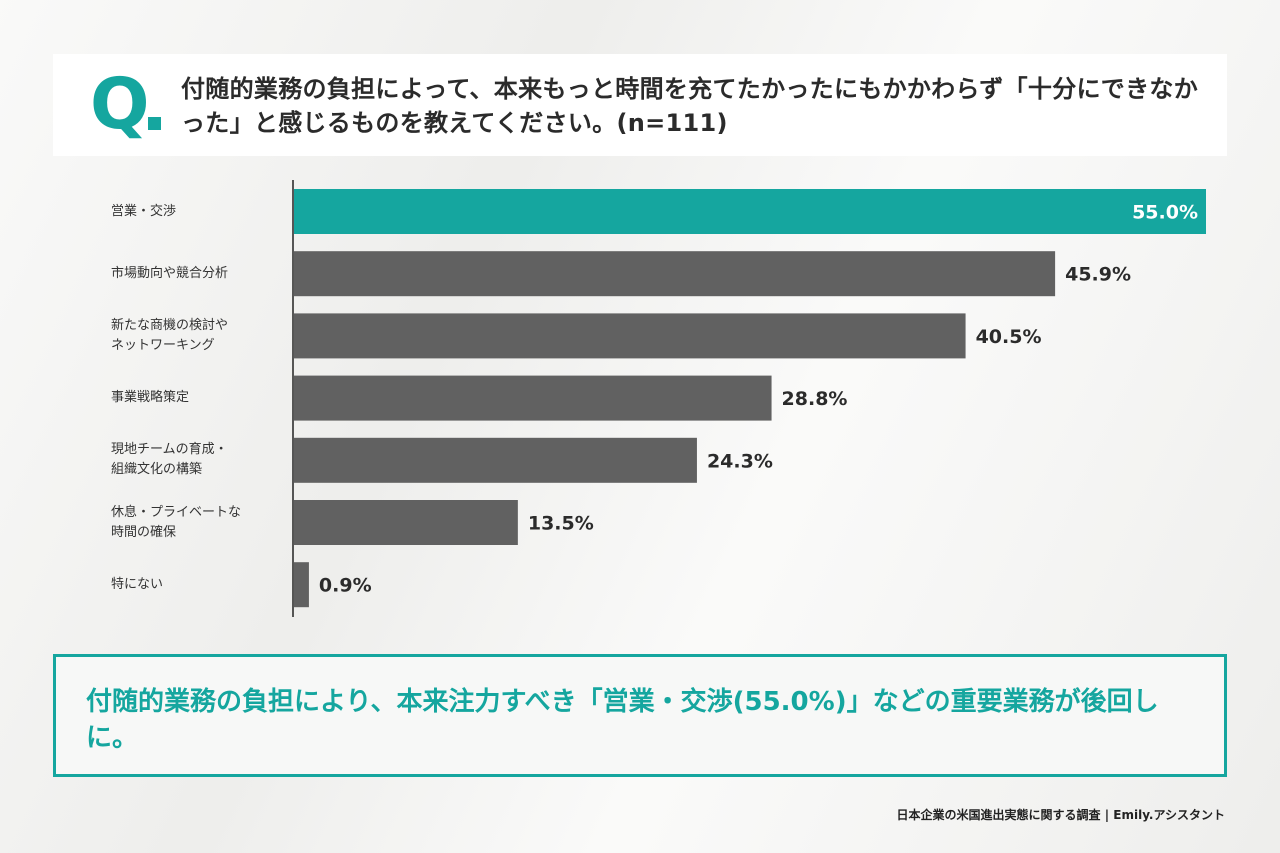  What do you see at coordinates (144, 211) in the screenshot?
I see `category-label-line: 営業・交渉` at bounding box center [144, 211].